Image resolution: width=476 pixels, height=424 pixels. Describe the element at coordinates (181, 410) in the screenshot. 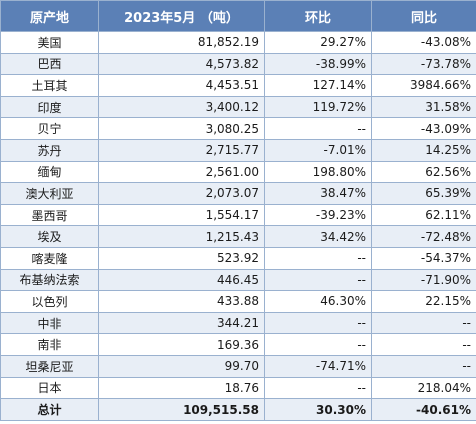

I see `total-volume: 109,515.58` at that location.